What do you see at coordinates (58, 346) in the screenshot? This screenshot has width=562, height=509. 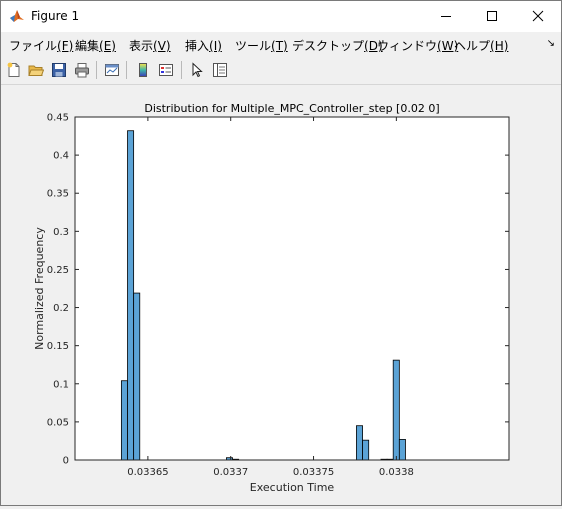 I see `y-tick-label: 0.15` at bounding box center [58, 346].